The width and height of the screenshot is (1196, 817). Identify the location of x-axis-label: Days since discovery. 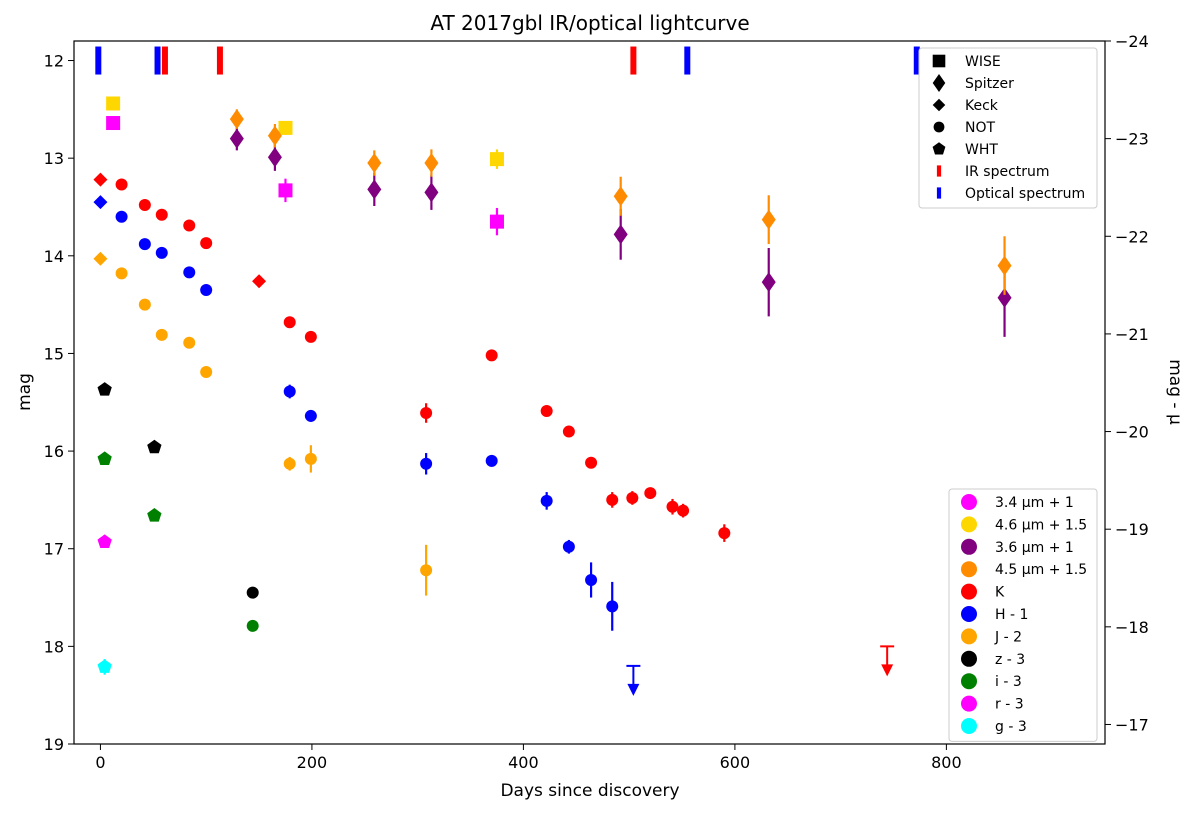
(589, 791).